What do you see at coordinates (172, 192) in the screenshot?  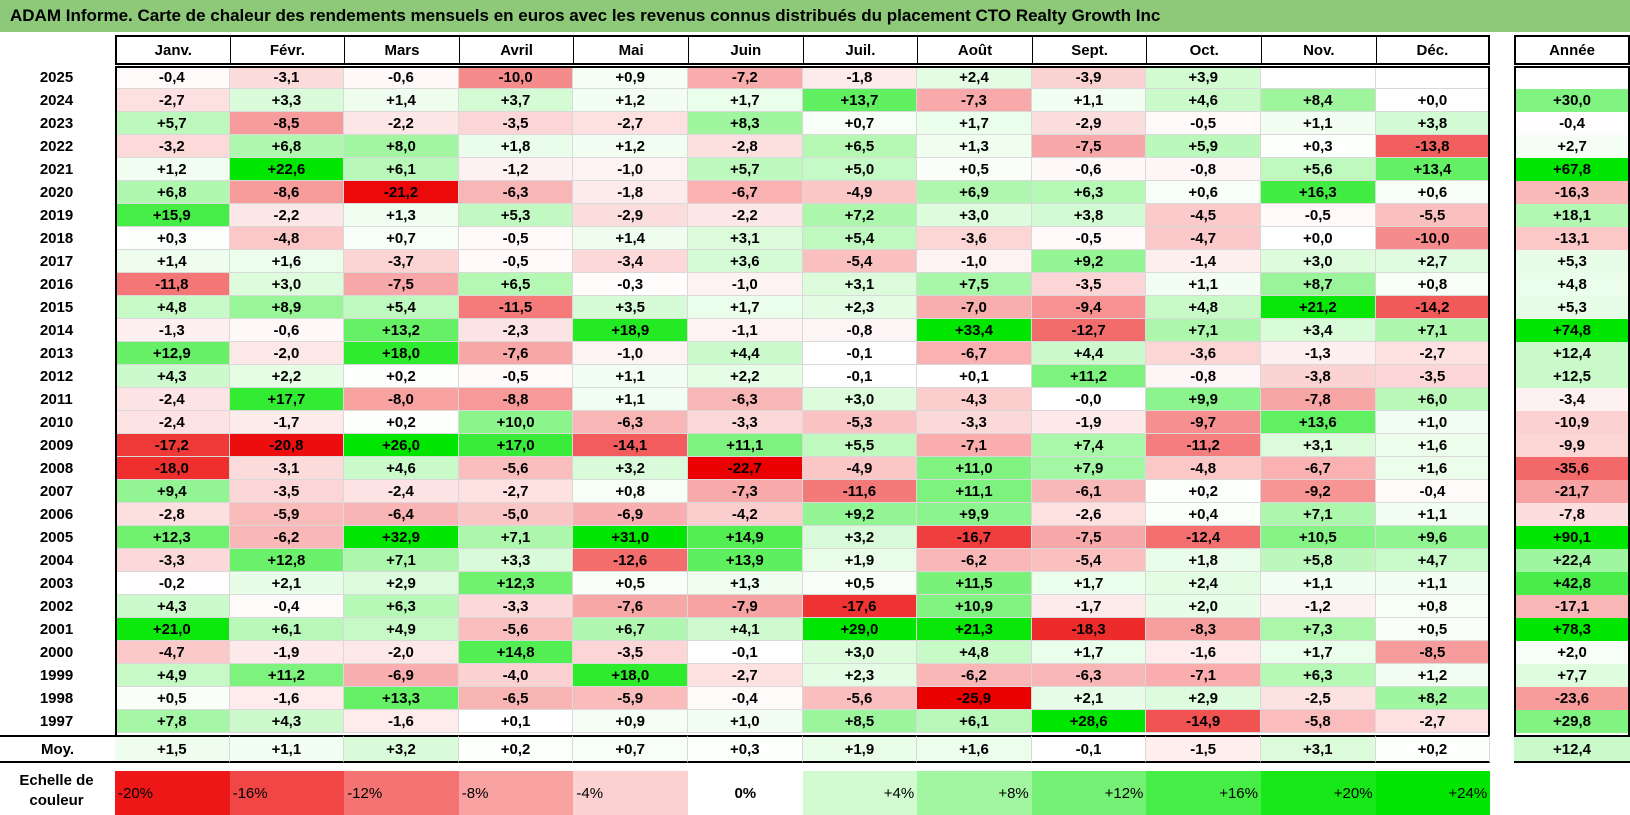 I see `heatmap-cell: +6,8` at bounding box center [172, 192].